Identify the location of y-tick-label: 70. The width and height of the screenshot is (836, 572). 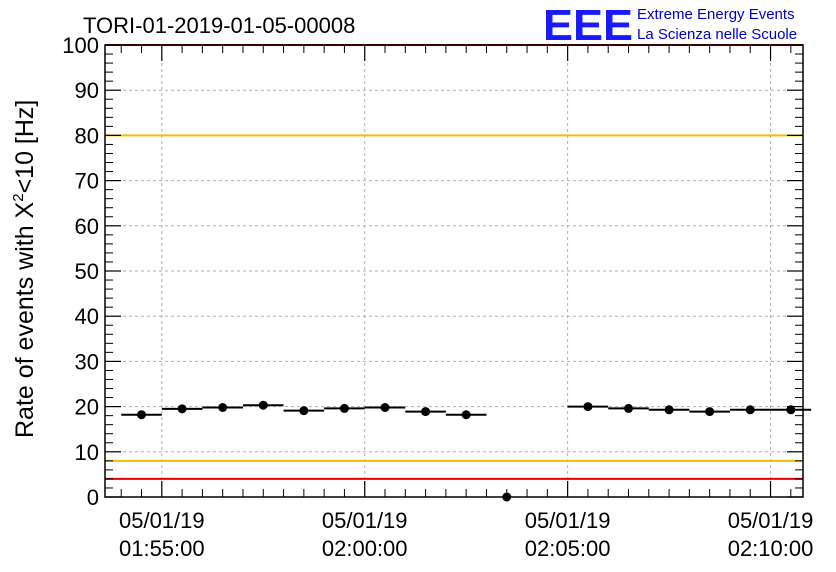
(87, 181).